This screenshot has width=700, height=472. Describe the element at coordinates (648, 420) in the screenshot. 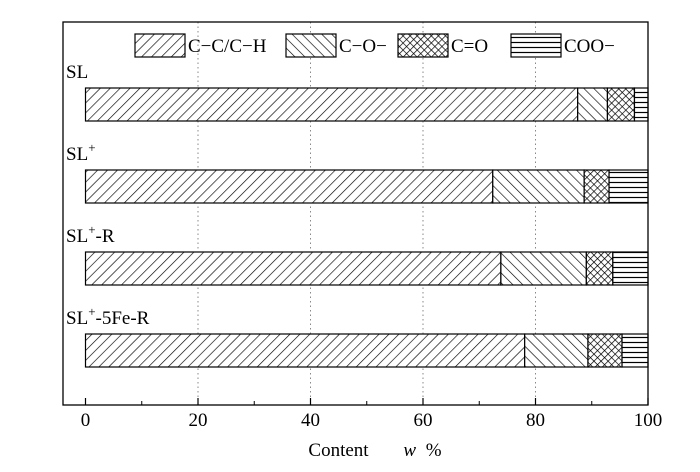

I see `x-tick-label-100: 100` at that location.